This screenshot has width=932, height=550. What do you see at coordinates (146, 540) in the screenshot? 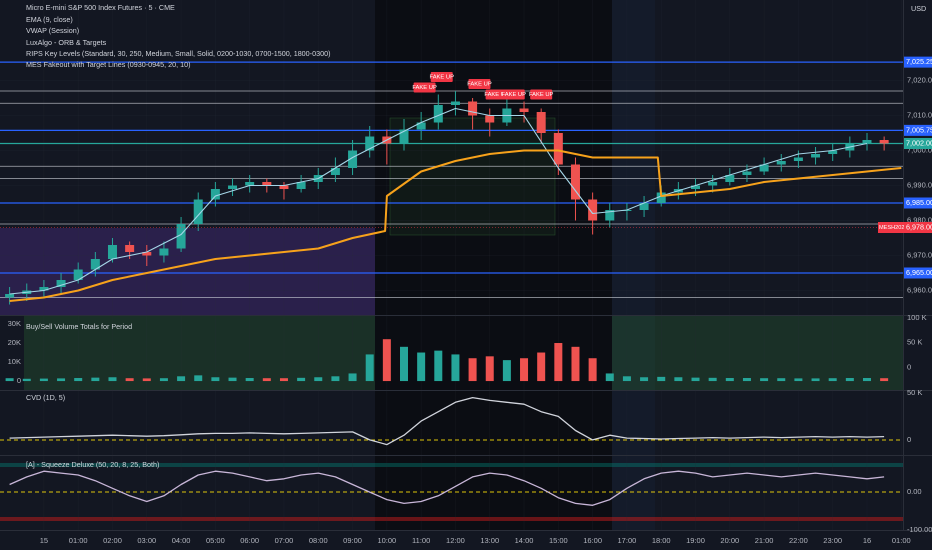
I see `x-tick-label: 03:00` at bounding box center [146, 540].